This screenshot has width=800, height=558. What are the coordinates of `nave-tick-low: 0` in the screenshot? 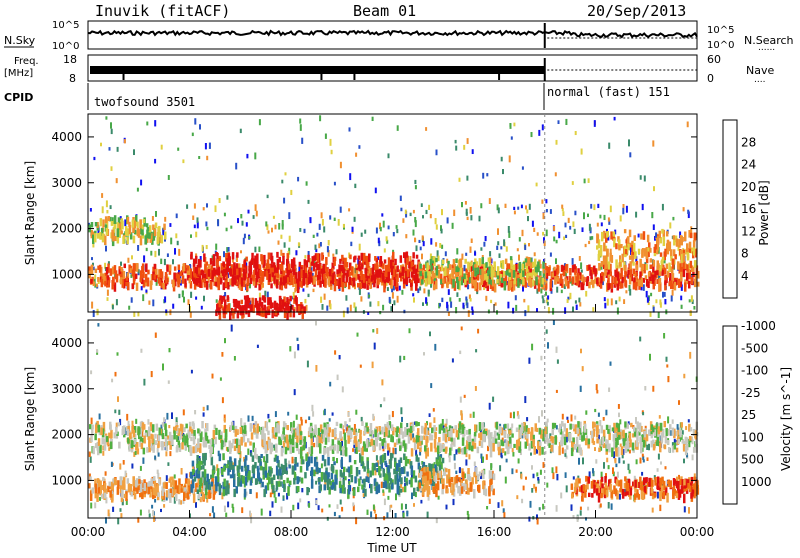 It's located at (710, 78).